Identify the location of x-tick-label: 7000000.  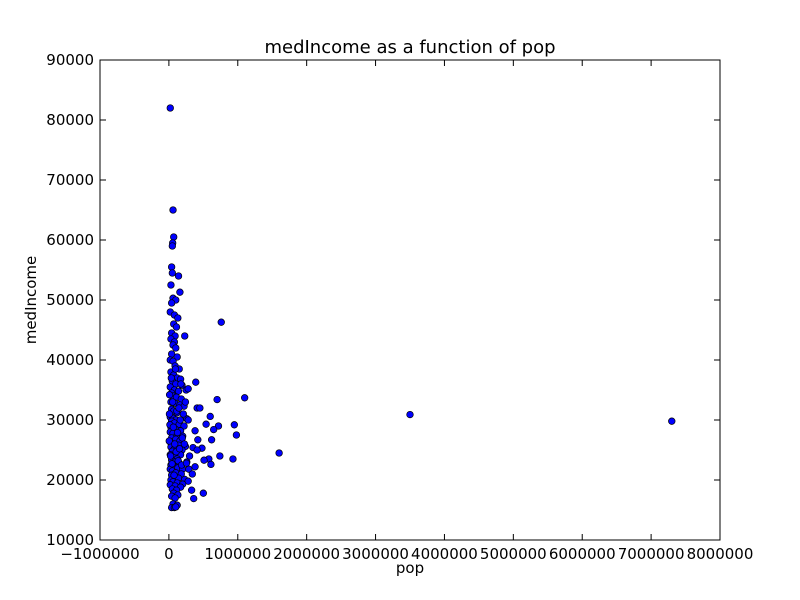
(651, 554).